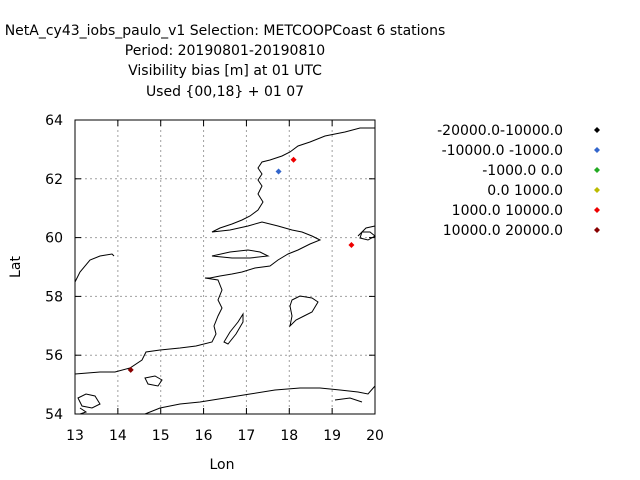  Describe the element at coordinates (16, 267) in the screenshot. I see `y-axis-label: Lat` at that location.